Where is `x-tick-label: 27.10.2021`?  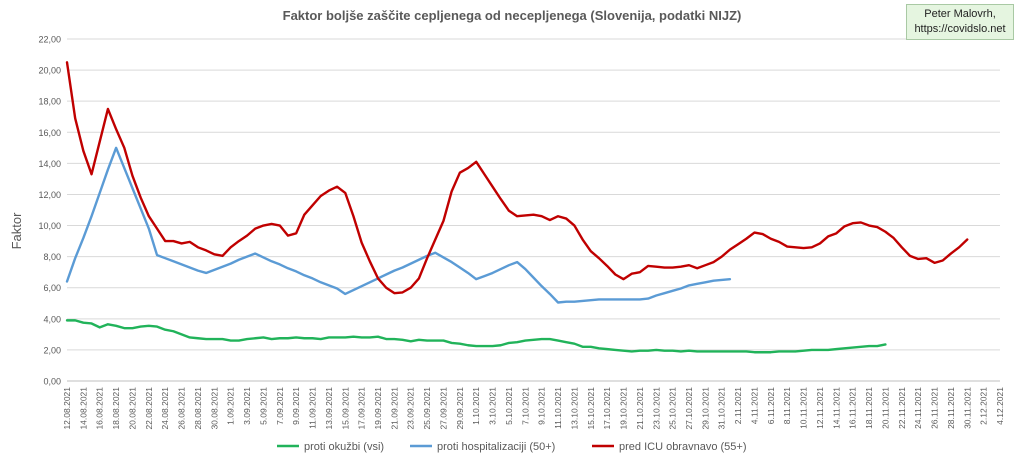
x-tick-label: 27.10.2021 is located at coordinates (689, 408).